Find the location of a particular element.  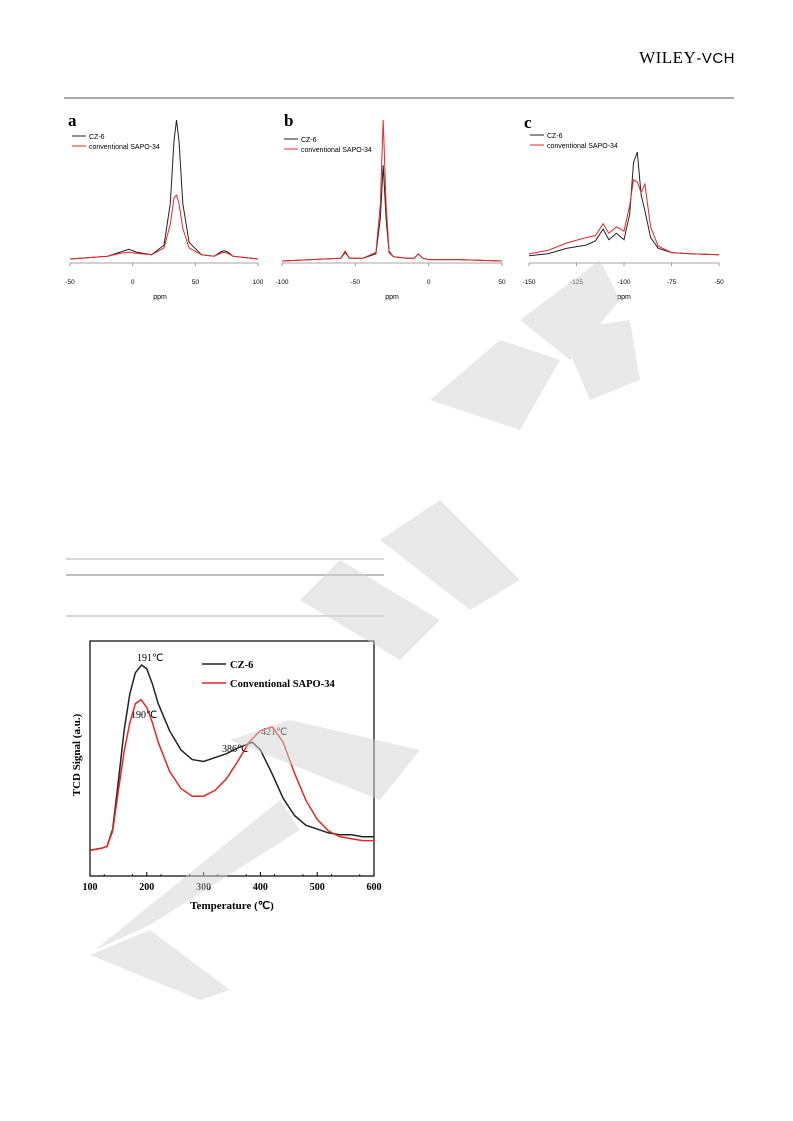

panel-letter-c: c is located at coordinates (528, 122).